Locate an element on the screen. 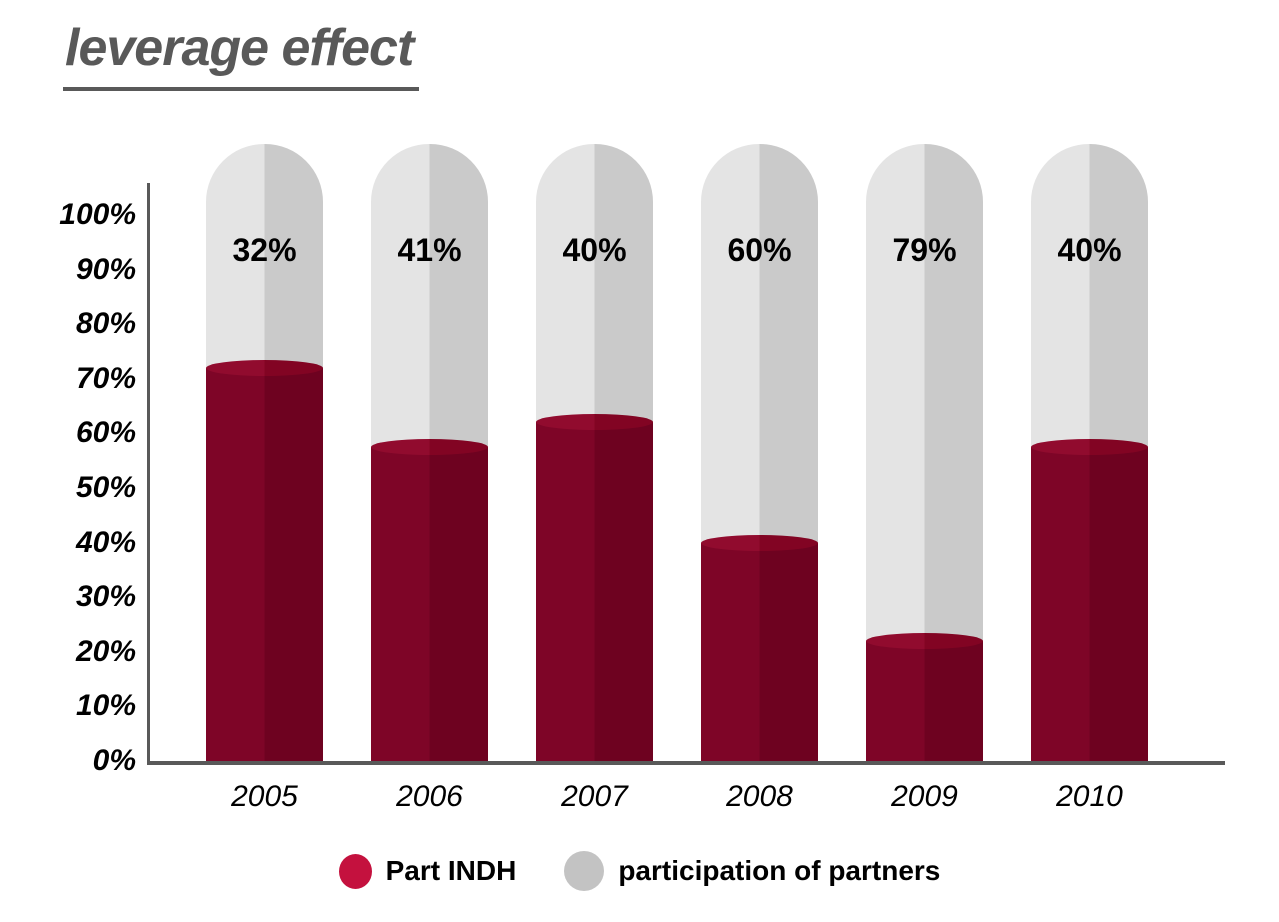  legend-item-part-indh: Part INDH is located at coordinates (427, 871).